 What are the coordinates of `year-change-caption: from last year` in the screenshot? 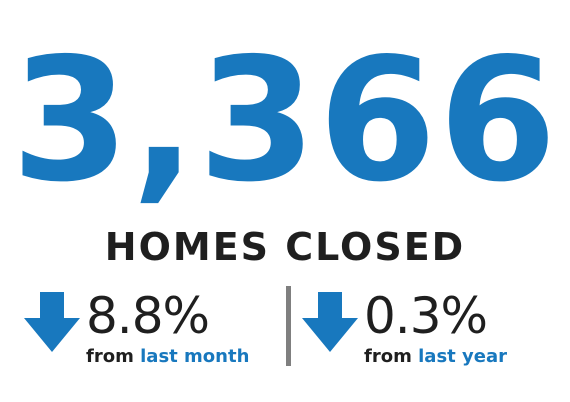 It's located at (435, 357).